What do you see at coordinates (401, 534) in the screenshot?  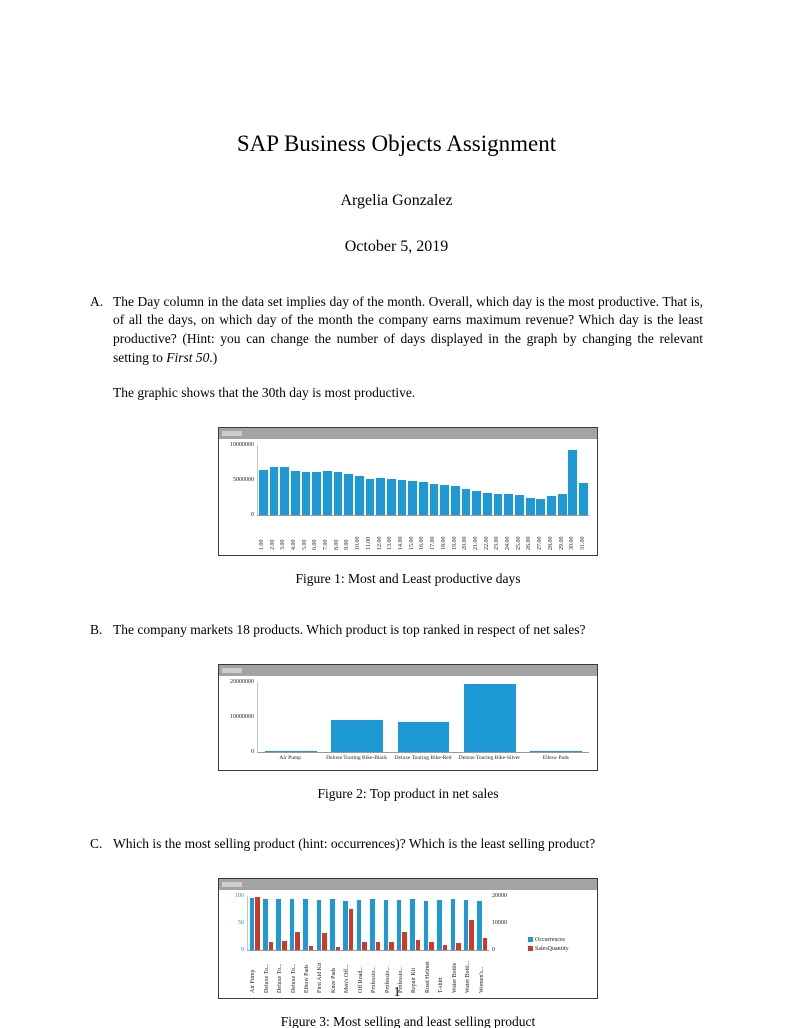 I see `x-tick: 14.00` at bounding box center [401, 534].